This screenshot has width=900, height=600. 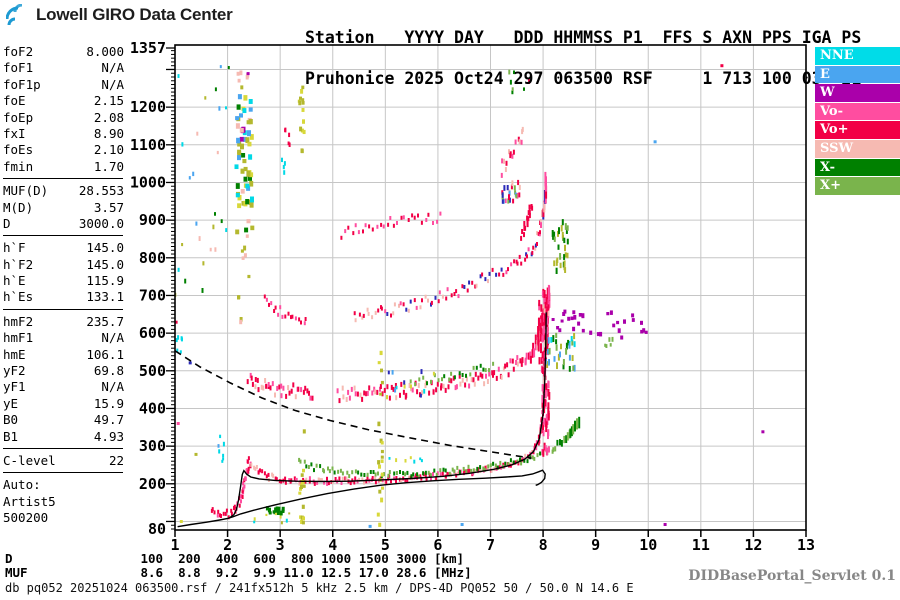 What do you see at coordinates (272, 518) in the screenshot?
I see `trace-es-bottom-specks` at bounding box center [272, 518].